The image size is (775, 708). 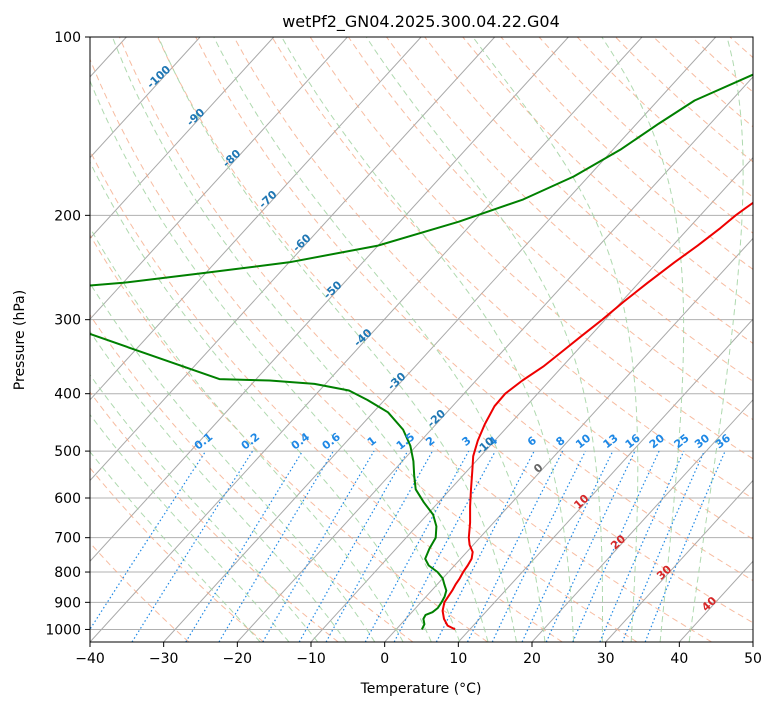 I want to click on x-axis-label: Temperature (°C), so click(x=421, y=689).